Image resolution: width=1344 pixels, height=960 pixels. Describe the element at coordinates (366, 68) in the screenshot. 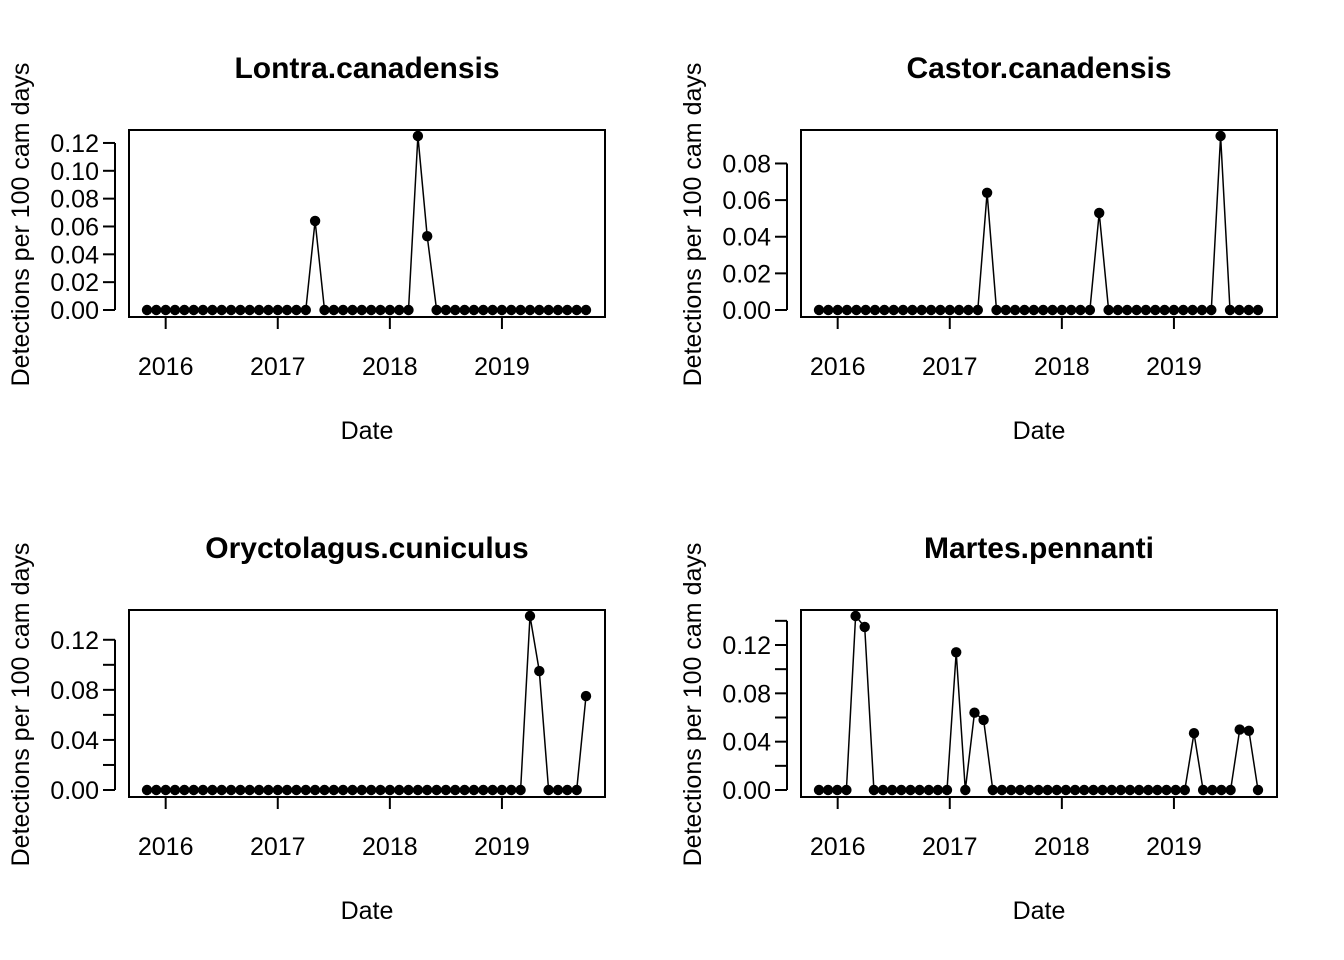

I see `chart-title: Lontra.canadensis` at that location.